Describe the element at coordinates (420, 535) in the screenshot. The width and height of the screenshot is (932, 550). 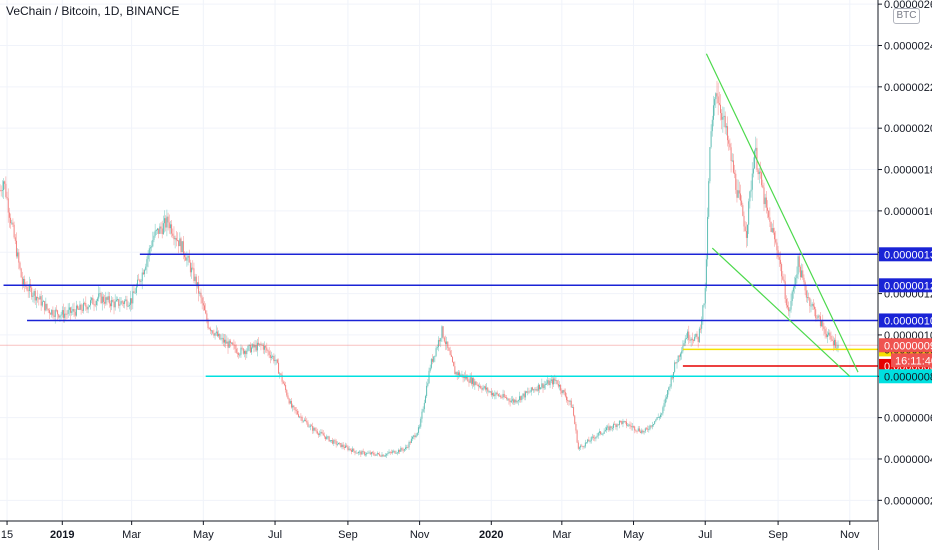
I see `time-tick-label: Nov` at that location.